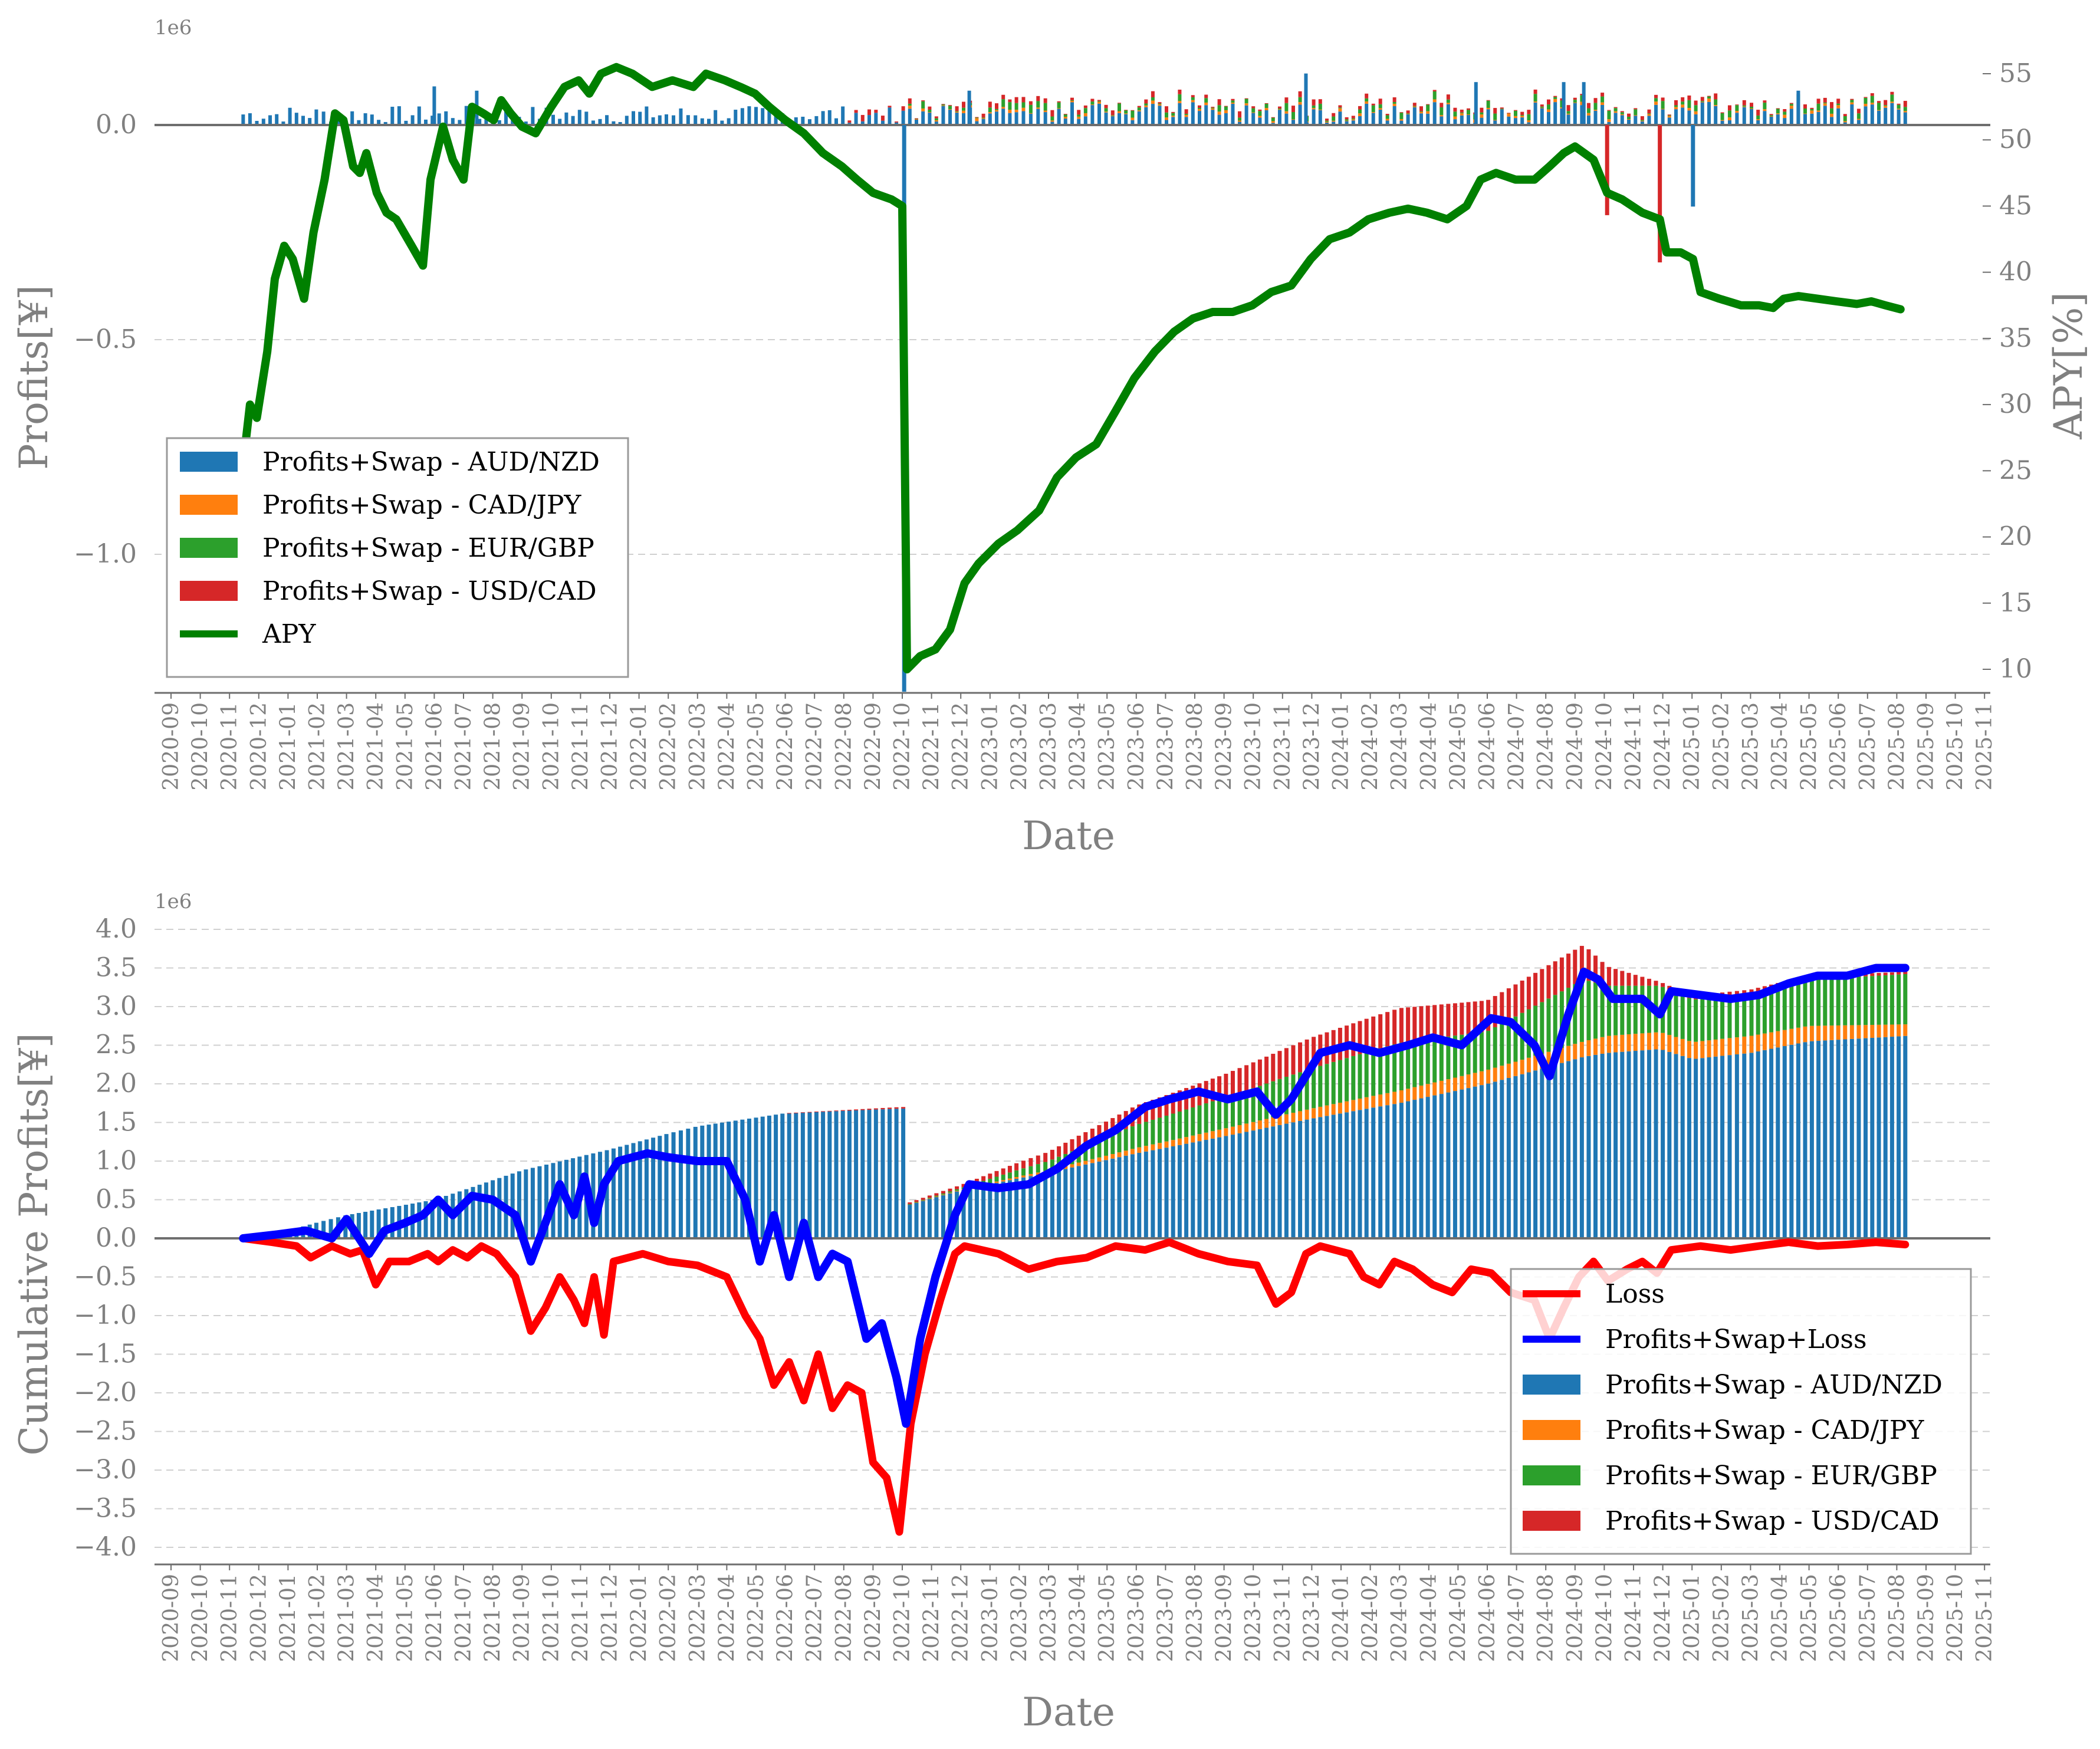  What do you see at coordinates (1195, 746) in the screenshot?
I see `top-x-tick-label: 2023-08` at bounding box center [1195, 746].